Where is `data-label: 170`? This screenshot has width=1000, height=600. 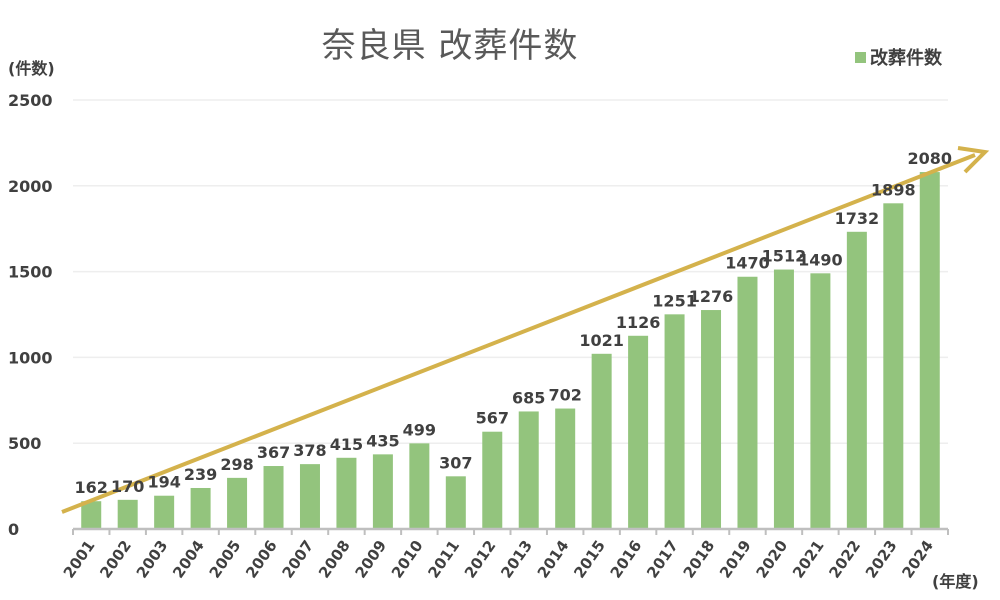
data-label: 170 is located at coordinates (127, 486).